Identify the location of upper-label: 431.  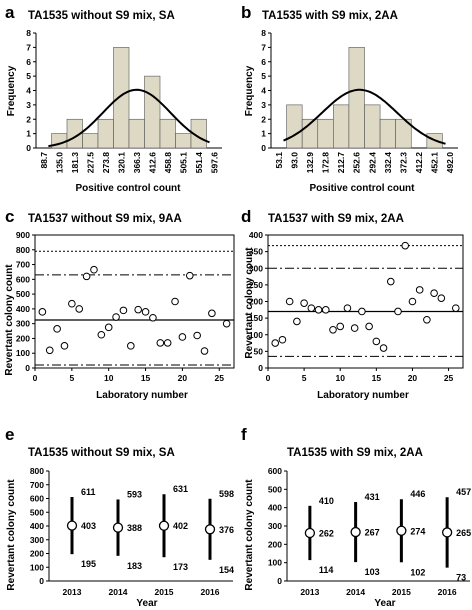
(372, 497).